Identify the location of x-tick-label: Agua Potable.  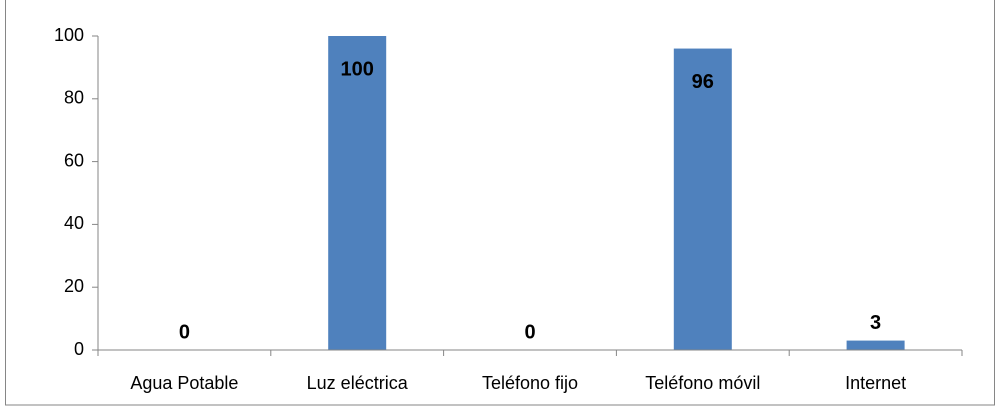
(184, 383).